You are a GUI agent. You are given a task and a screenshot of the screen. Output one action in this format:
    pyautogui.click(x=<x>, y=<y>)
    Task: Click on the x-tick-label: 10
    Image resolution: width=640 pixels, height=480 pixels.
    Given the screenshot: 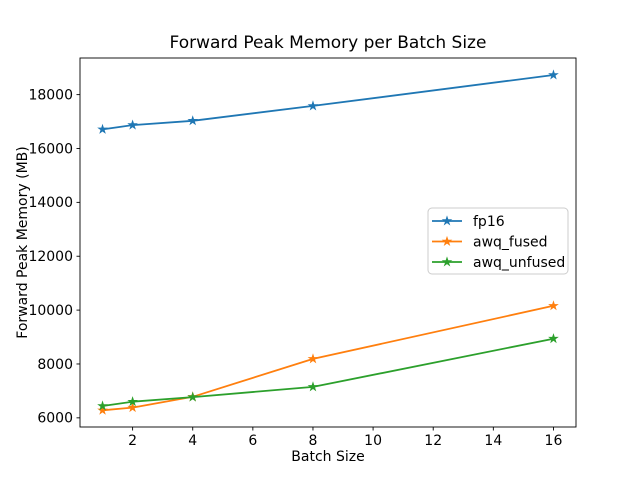 What is the action you would take?
    pyautogui.click(x=373, y=441)
    